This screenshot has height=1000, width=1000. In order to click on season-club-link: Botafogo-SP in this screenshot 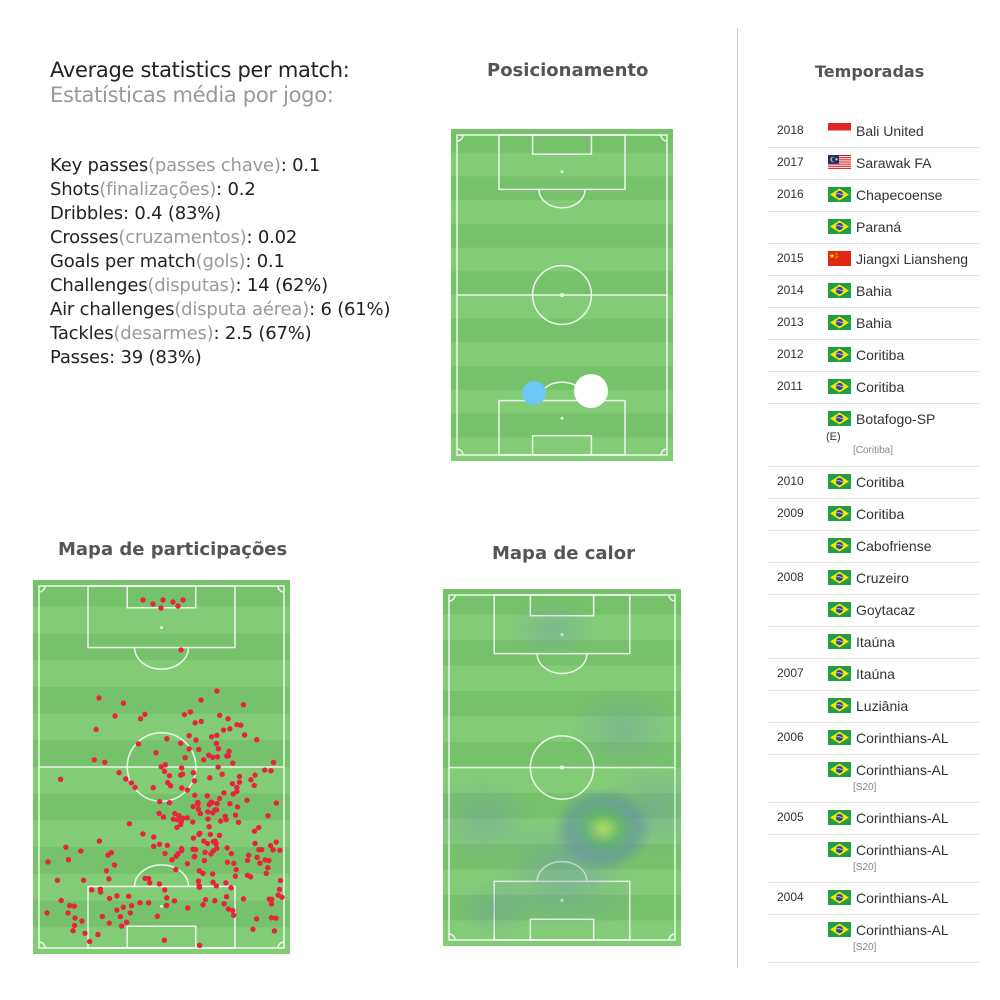, I will do `click(896, 419)`.